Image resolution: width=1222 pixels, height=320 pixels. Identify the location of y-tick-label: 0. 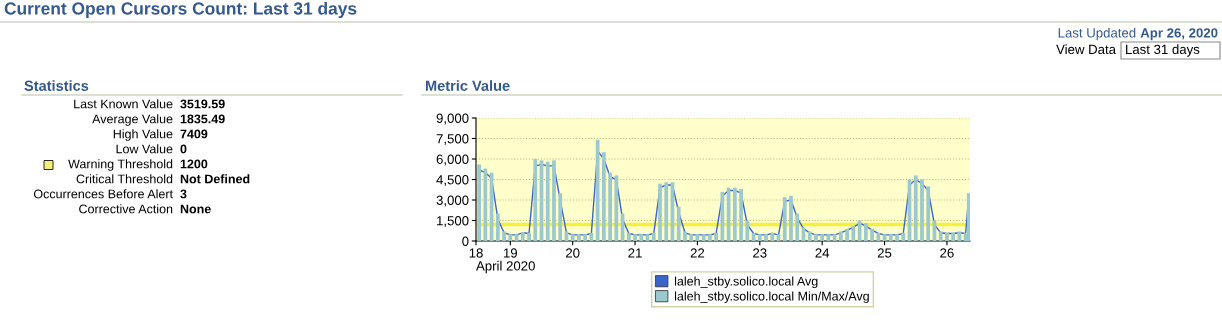
(465, 241).